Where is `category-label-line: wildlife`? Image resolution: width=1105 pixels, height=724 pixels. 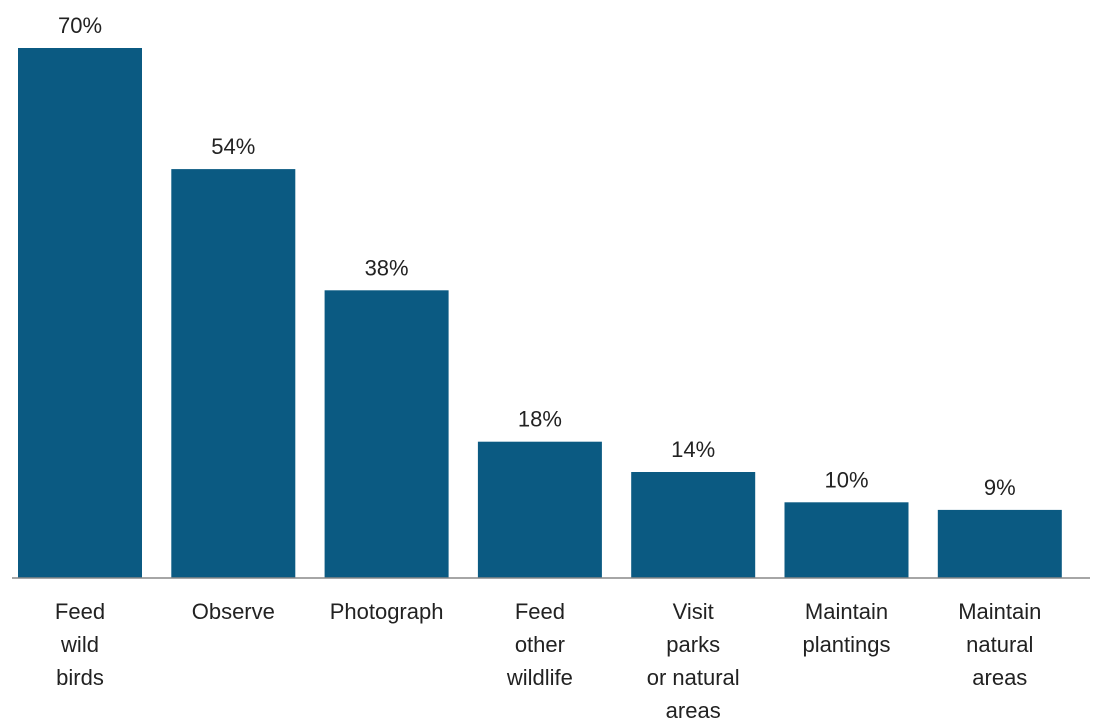 category-label-line: wildlife is located at coordinates (539, 677).